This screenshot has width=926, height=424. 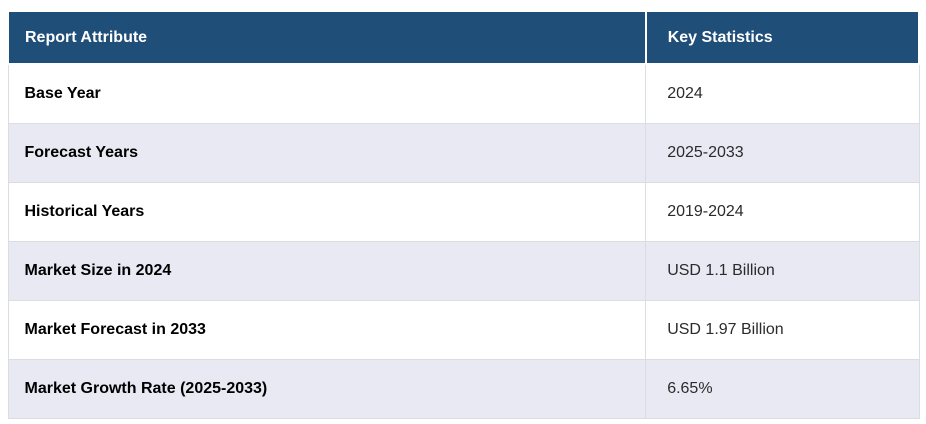 I want to click on value-cell: 2025-2033, so click(x=782, y=152).